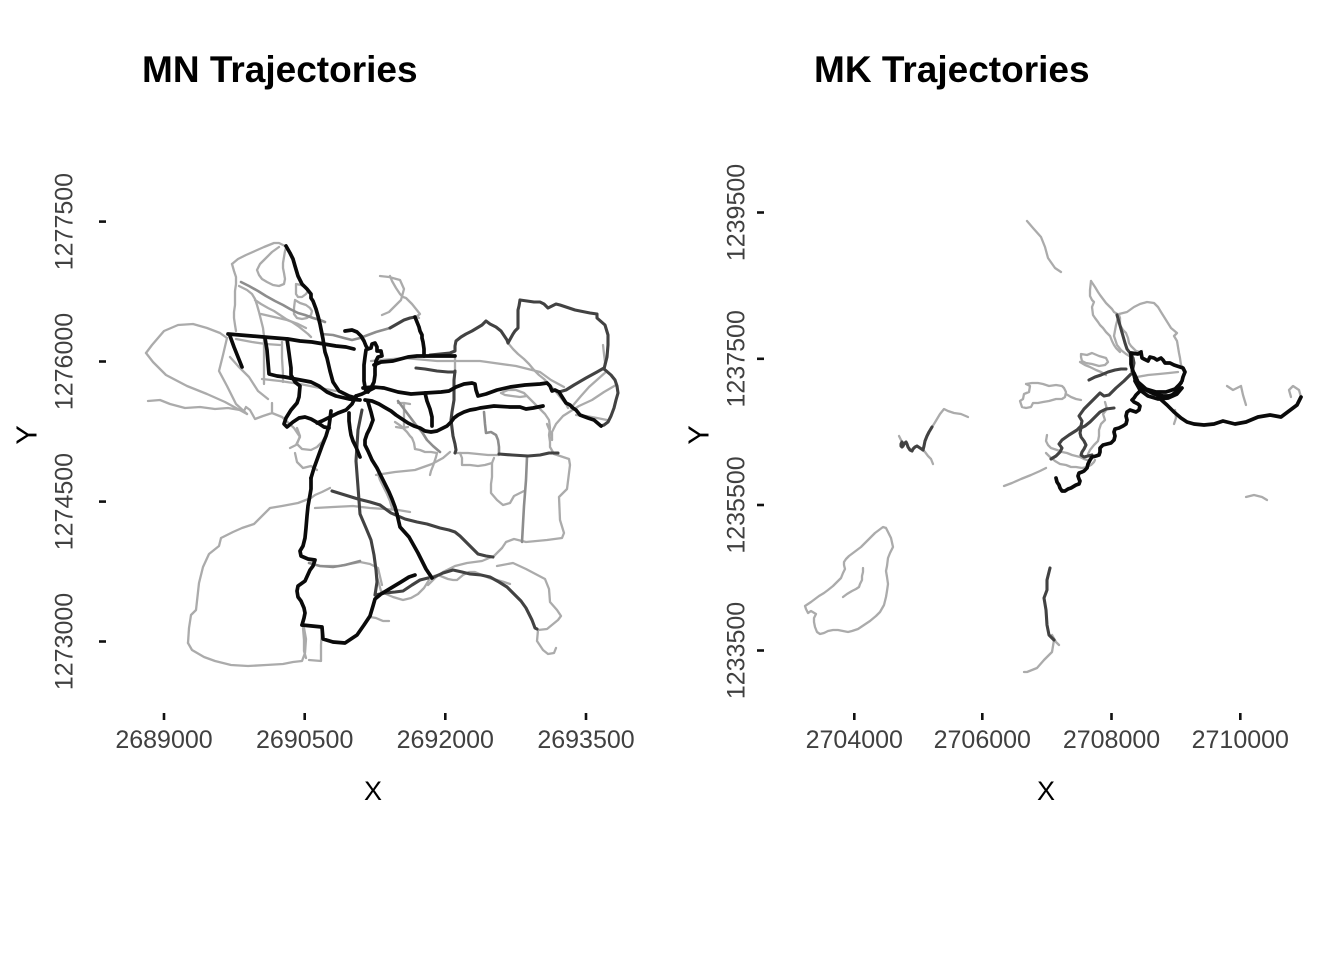  Describe the element at coordinates (65, 641) in the screenshot. I see `svg-text: 1273000` at that location.